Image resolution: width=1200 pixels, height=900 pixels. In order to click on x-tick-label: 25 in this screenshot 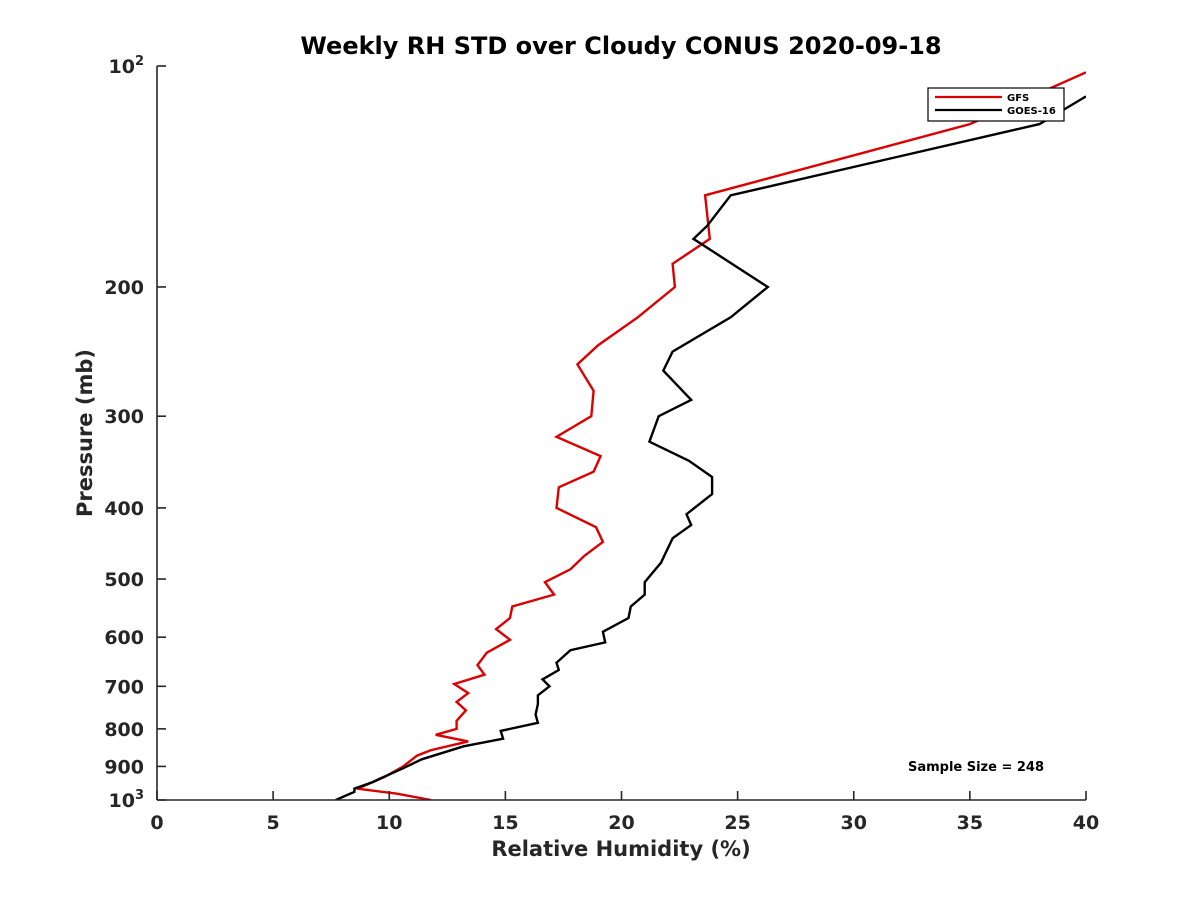, I will do `click(737, 823)`.